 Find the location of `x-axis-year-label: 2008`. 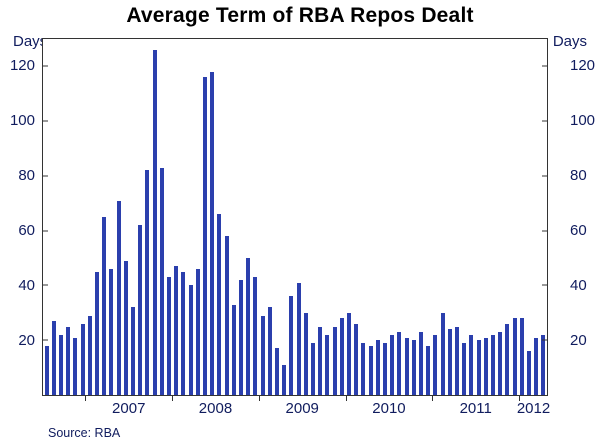

x-axis-year-label: 2008 is located at coordinates (215, 408).